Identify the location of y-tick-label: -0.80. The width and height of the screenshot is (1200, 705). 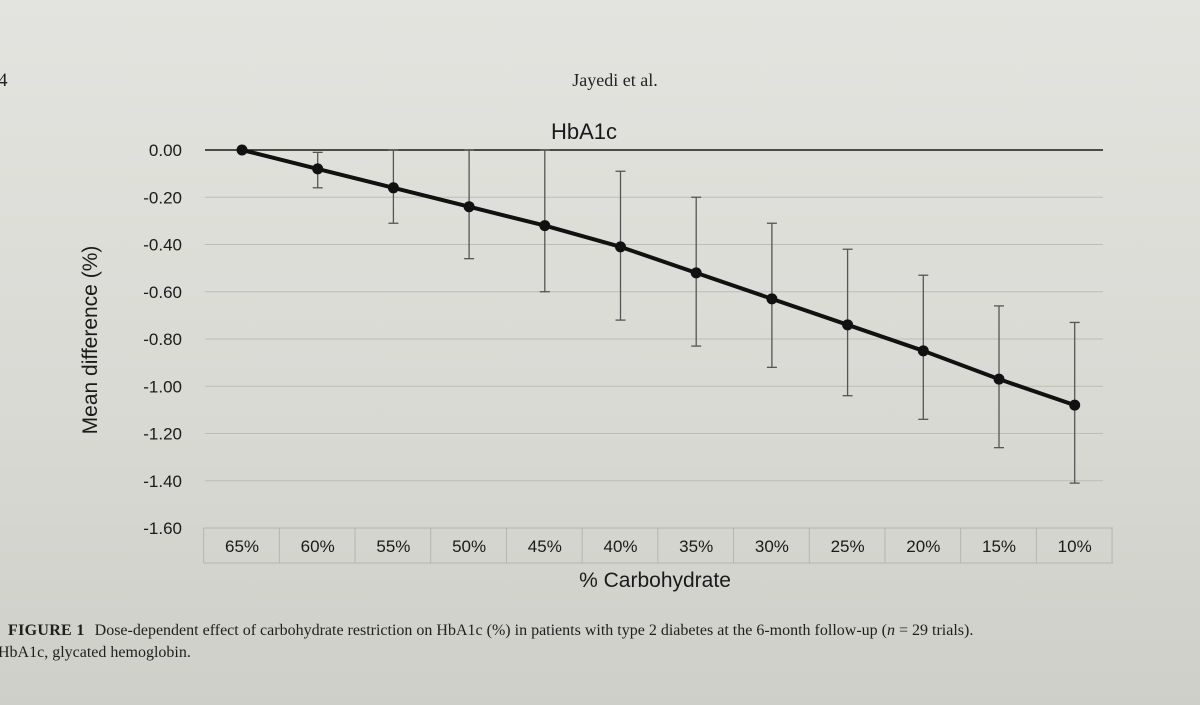
(162, 339).